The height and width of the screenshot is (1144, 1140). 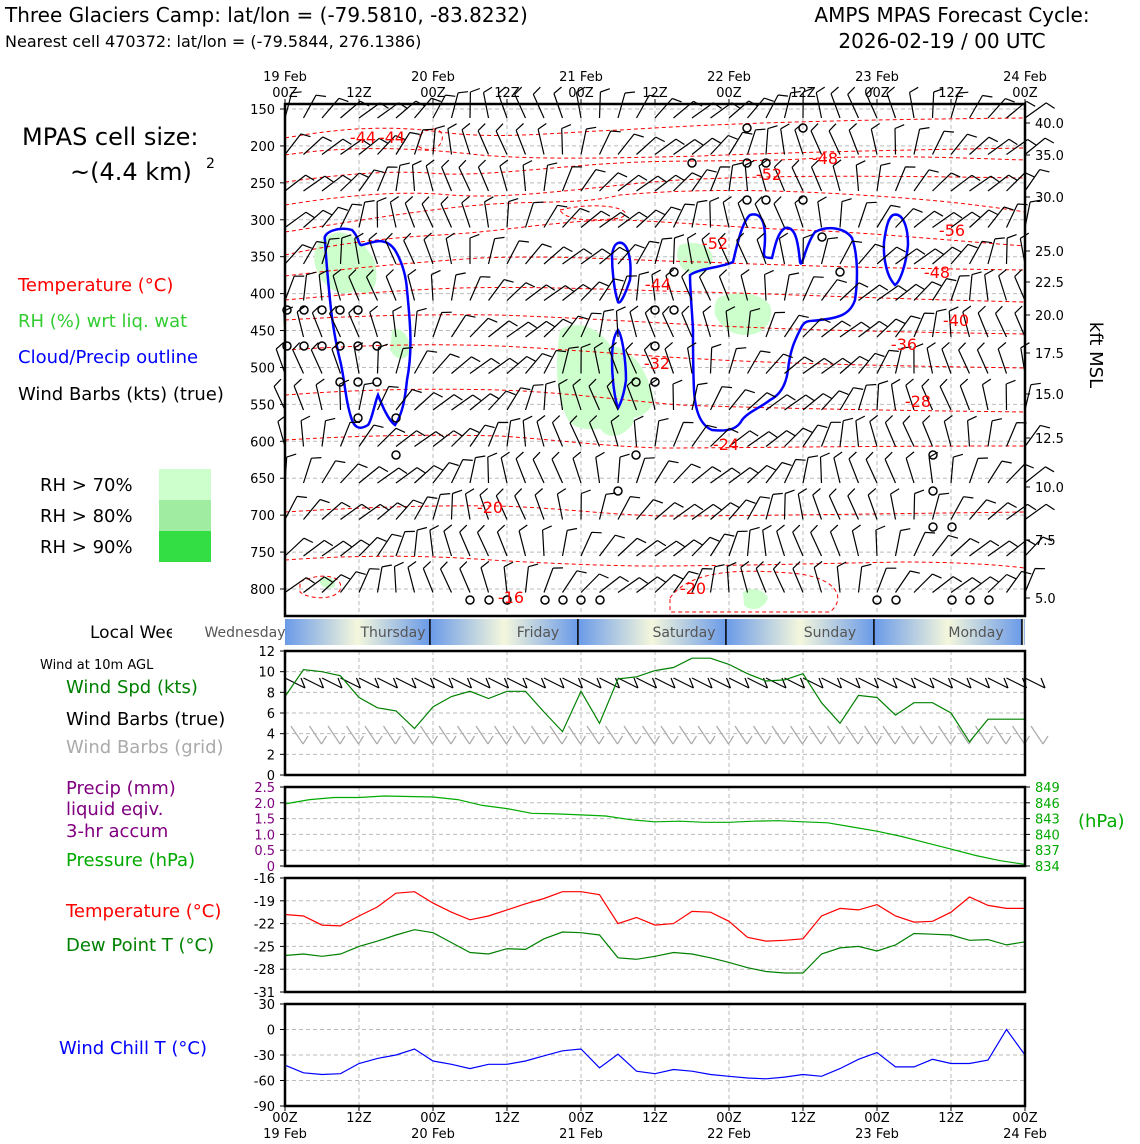 What do you see at coordinates (271, 755) in the screenshot?
I see `panel-tick-label: 2` at bounding box center [271, 755].